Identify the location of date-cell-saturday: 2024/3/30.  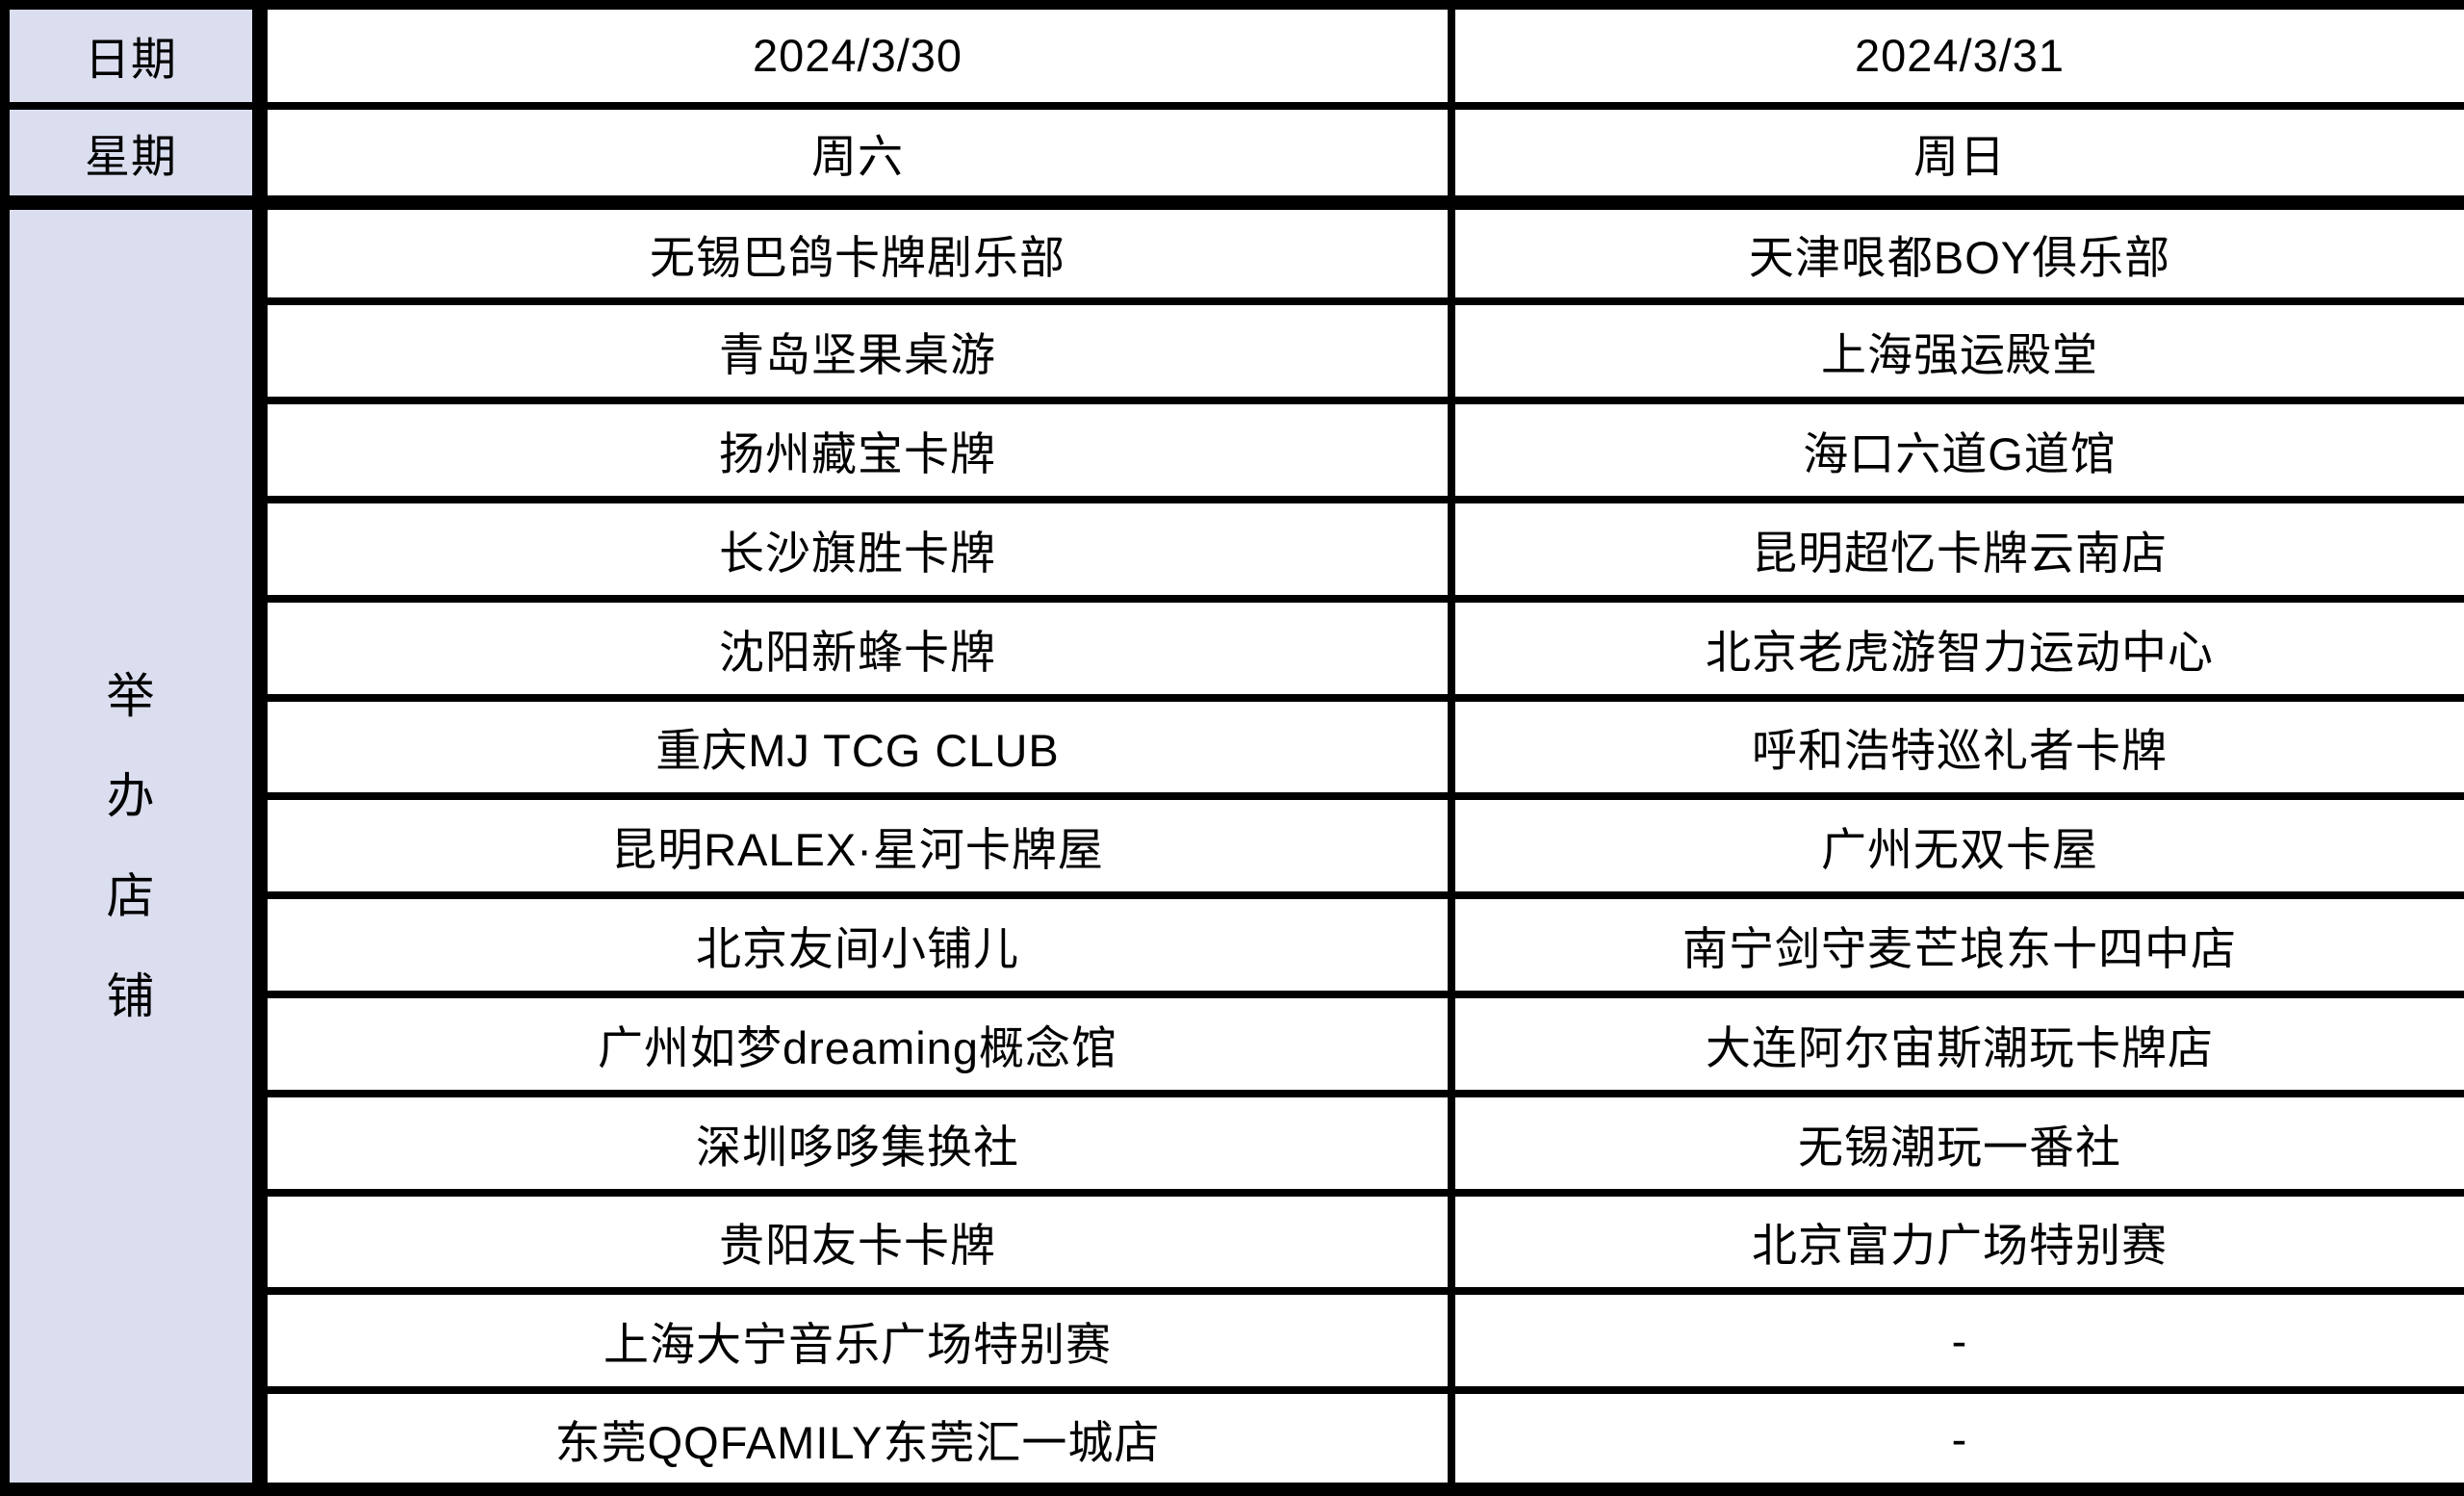
(855, 56).